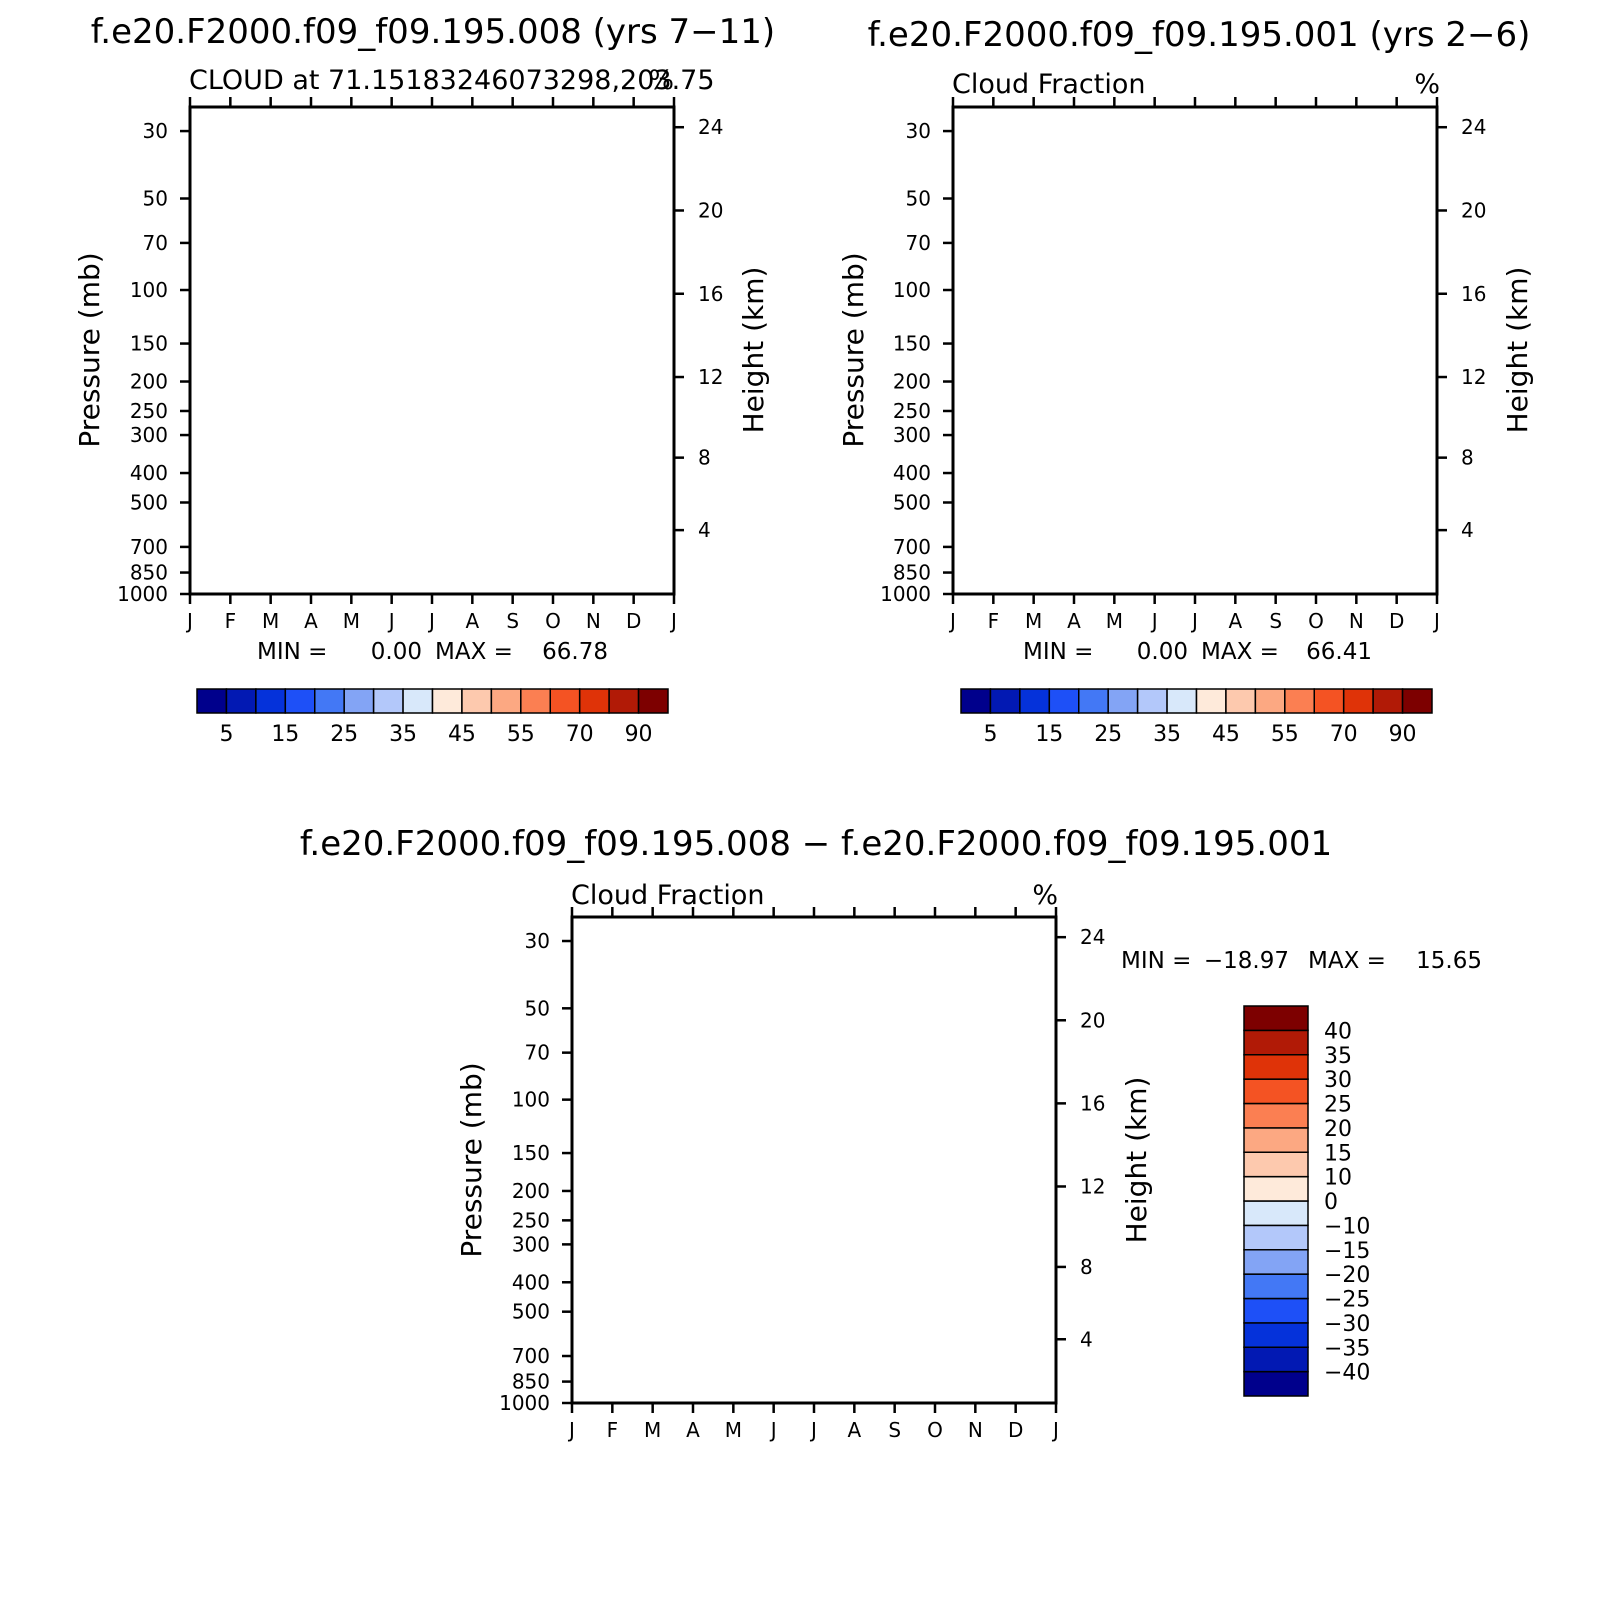 This screenshot has height=1619, width=1619. I want to click on colorbar-label: 35, so click(1167, 734).